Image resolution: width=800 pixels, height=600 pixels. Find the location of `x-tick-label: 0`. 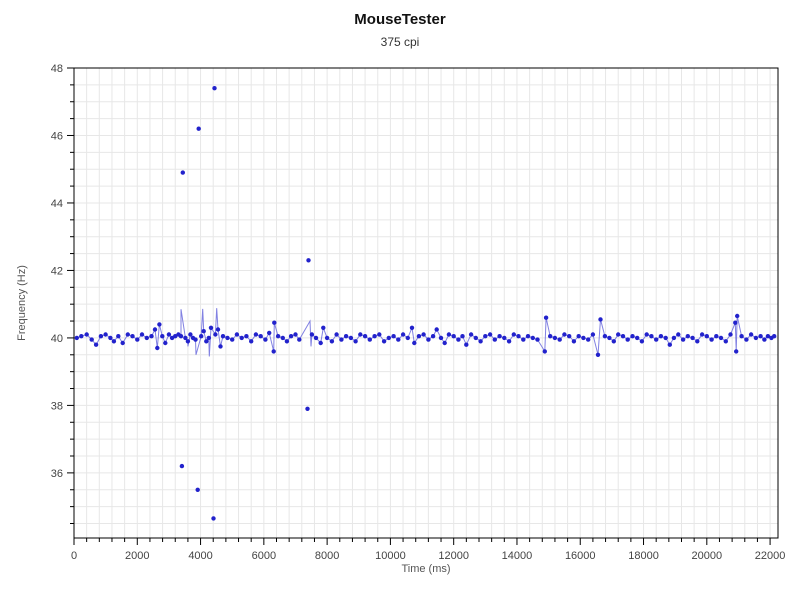

x-tick-label: 0 is located at coordinates (74, 556).